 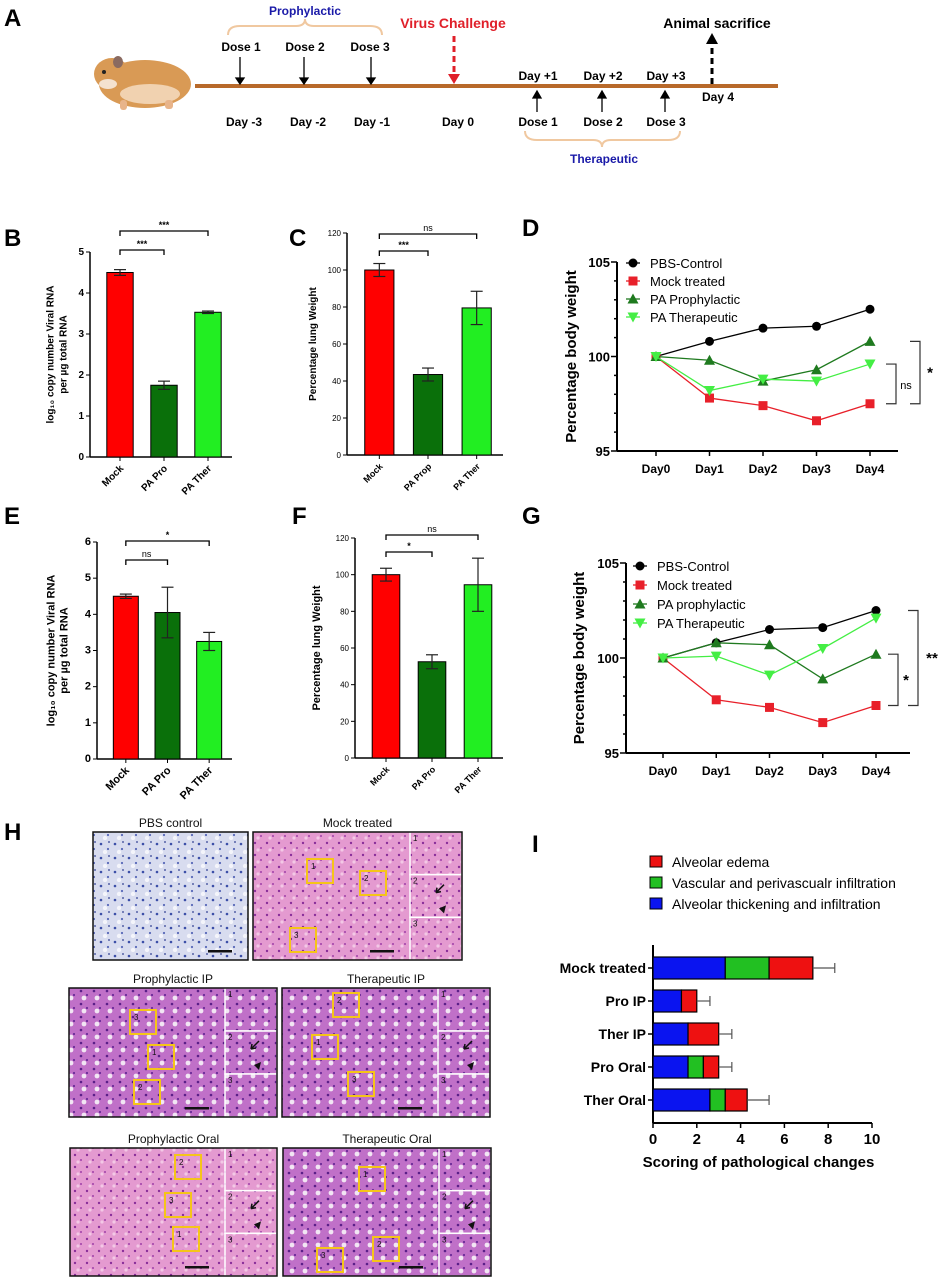 I want to click on x-tick-label: Day3, so click(x=822, y=771).